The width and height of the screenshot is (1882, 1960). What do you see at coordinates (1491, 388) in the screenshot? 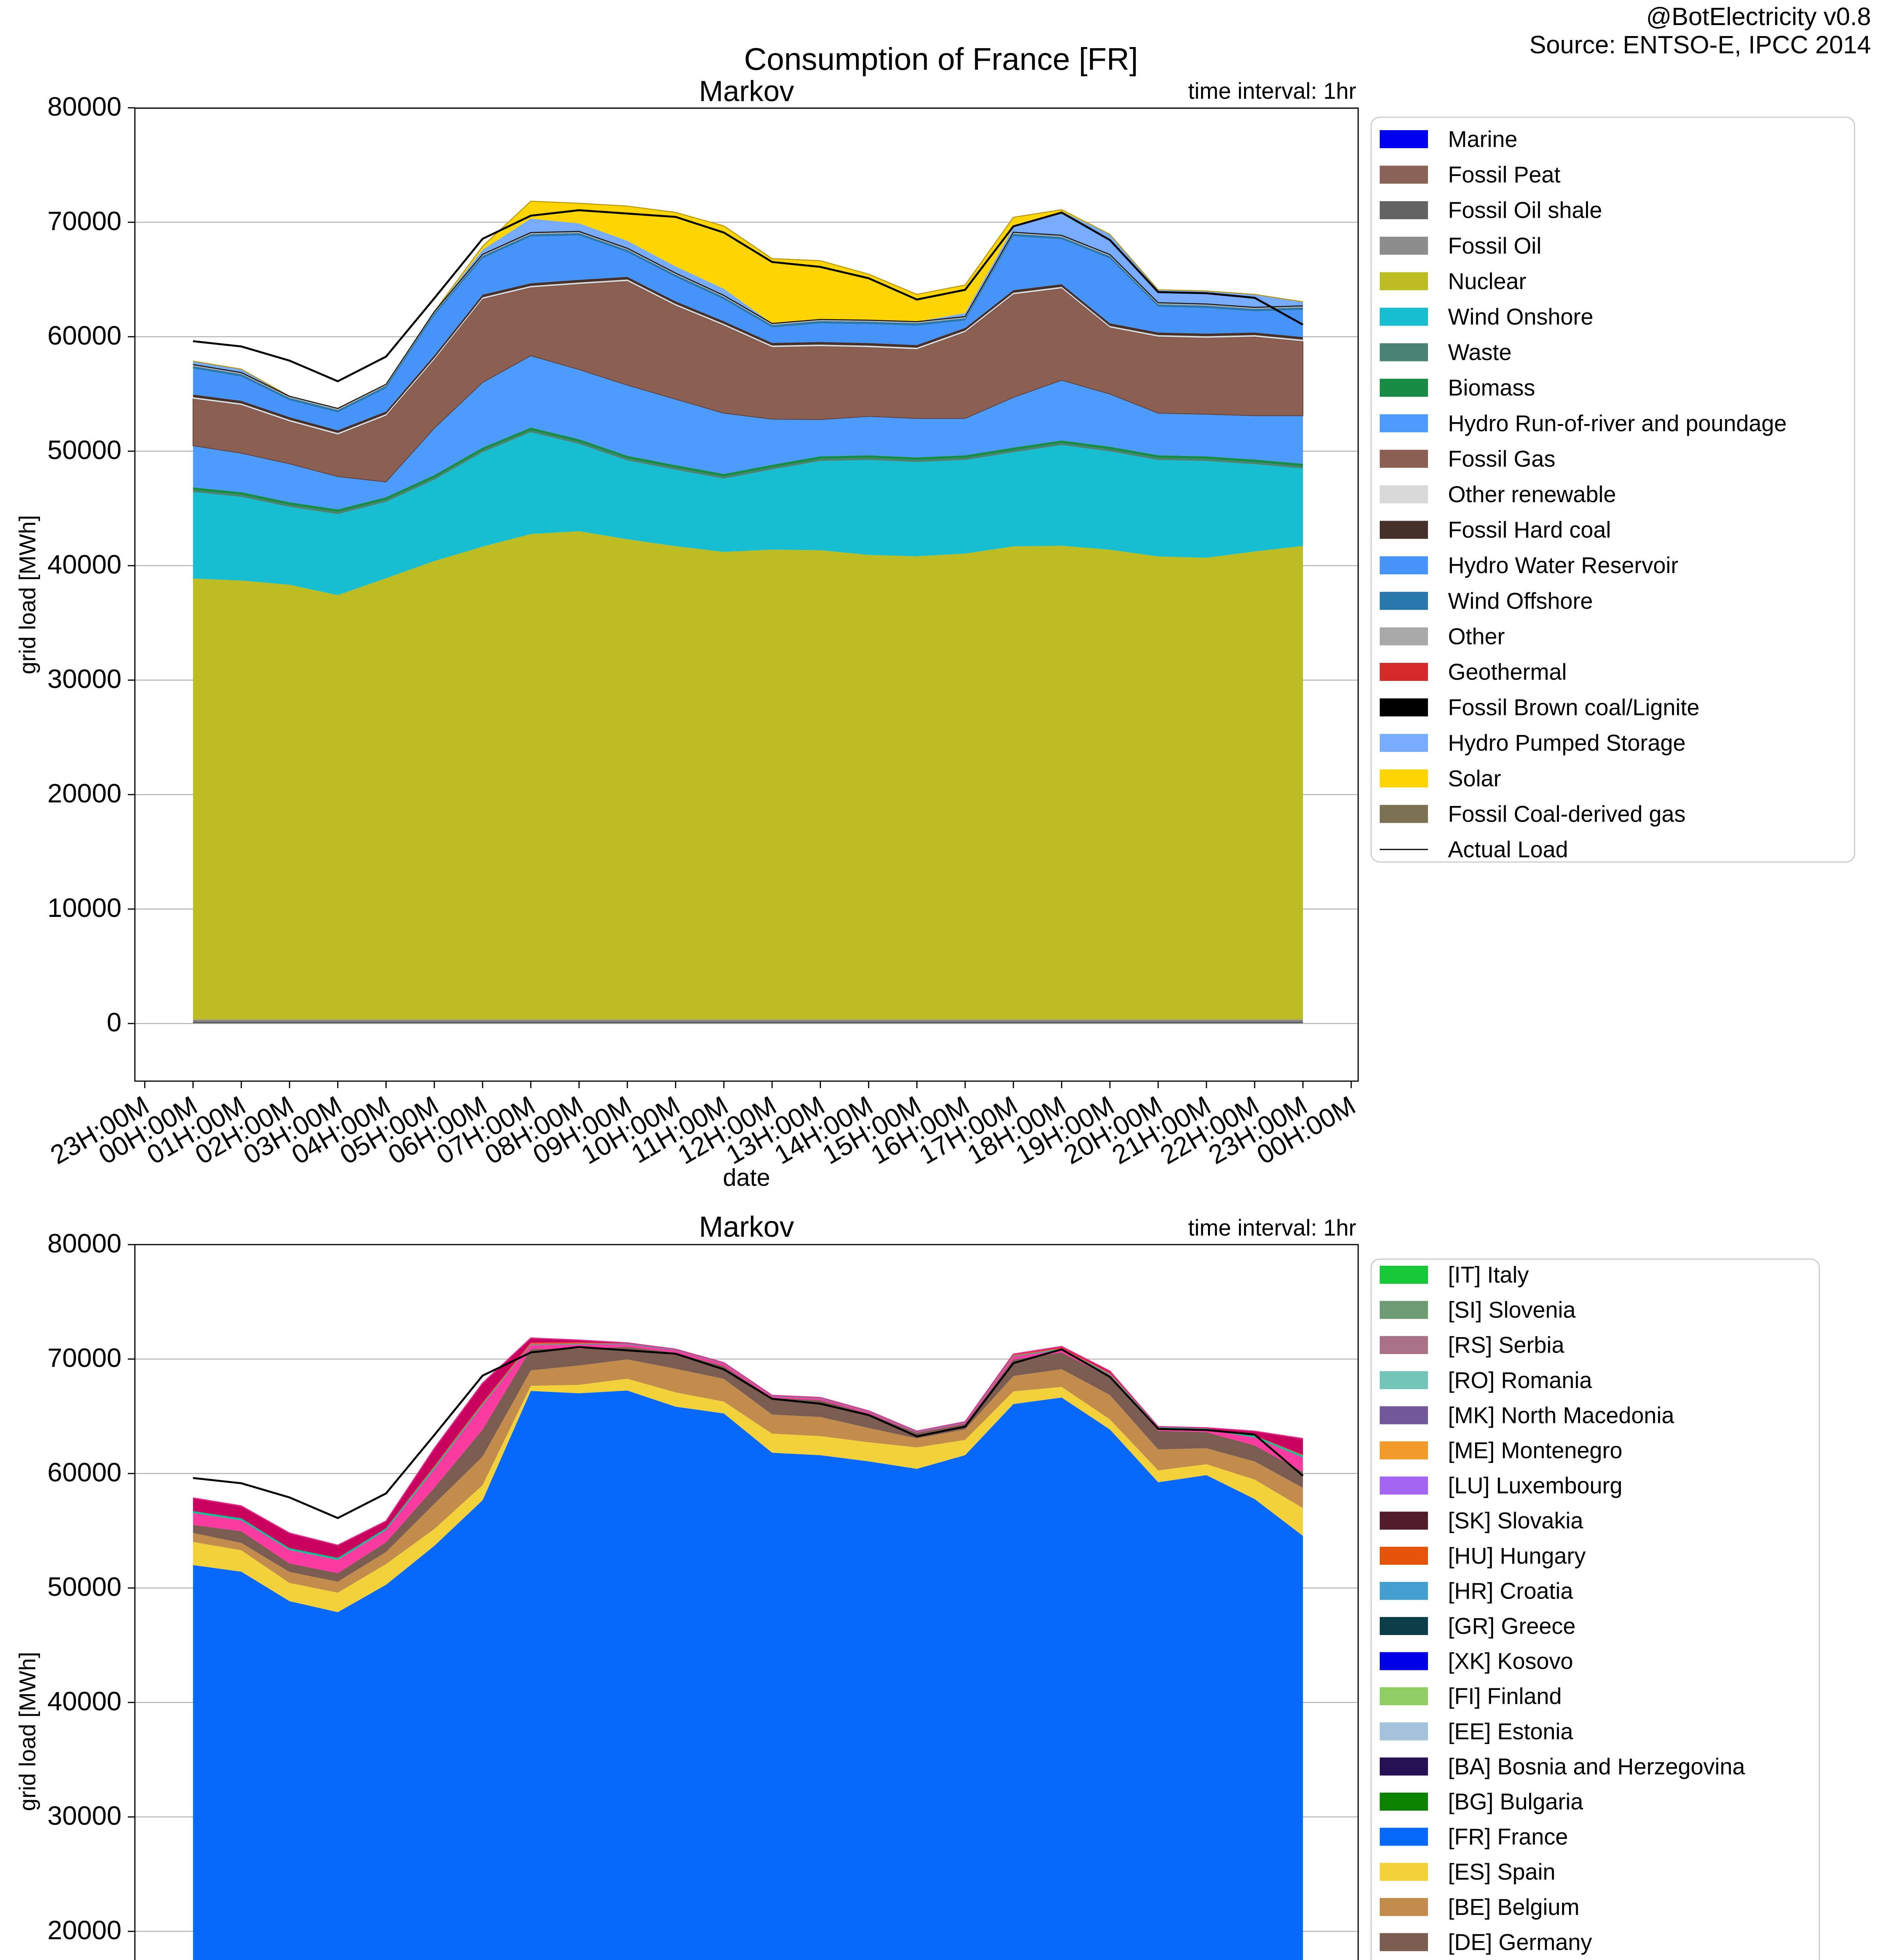
I see `svg-text: Biomass` at bounding box center [1491, 388].